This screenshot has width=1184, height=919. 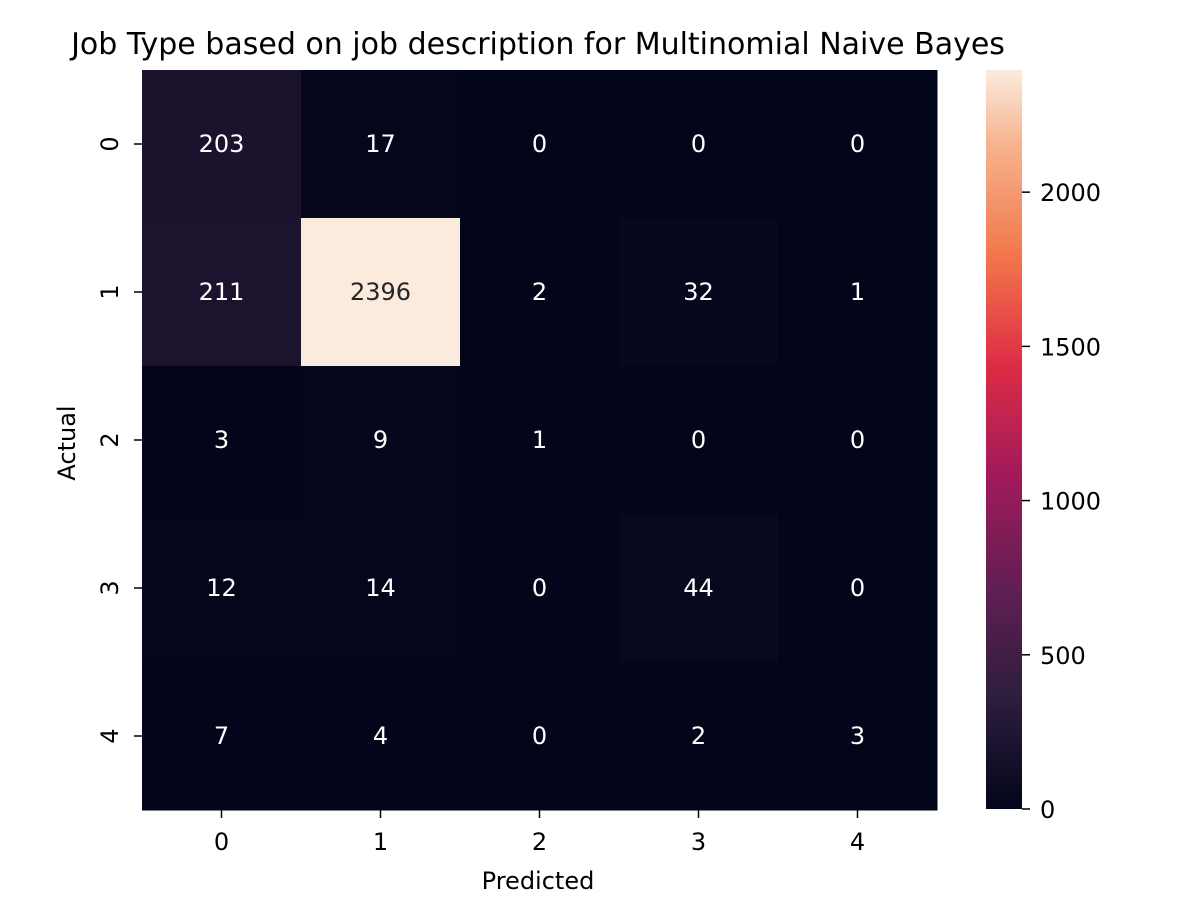 I want to click on cell-value-label: 12, so click(x=221, y=588).